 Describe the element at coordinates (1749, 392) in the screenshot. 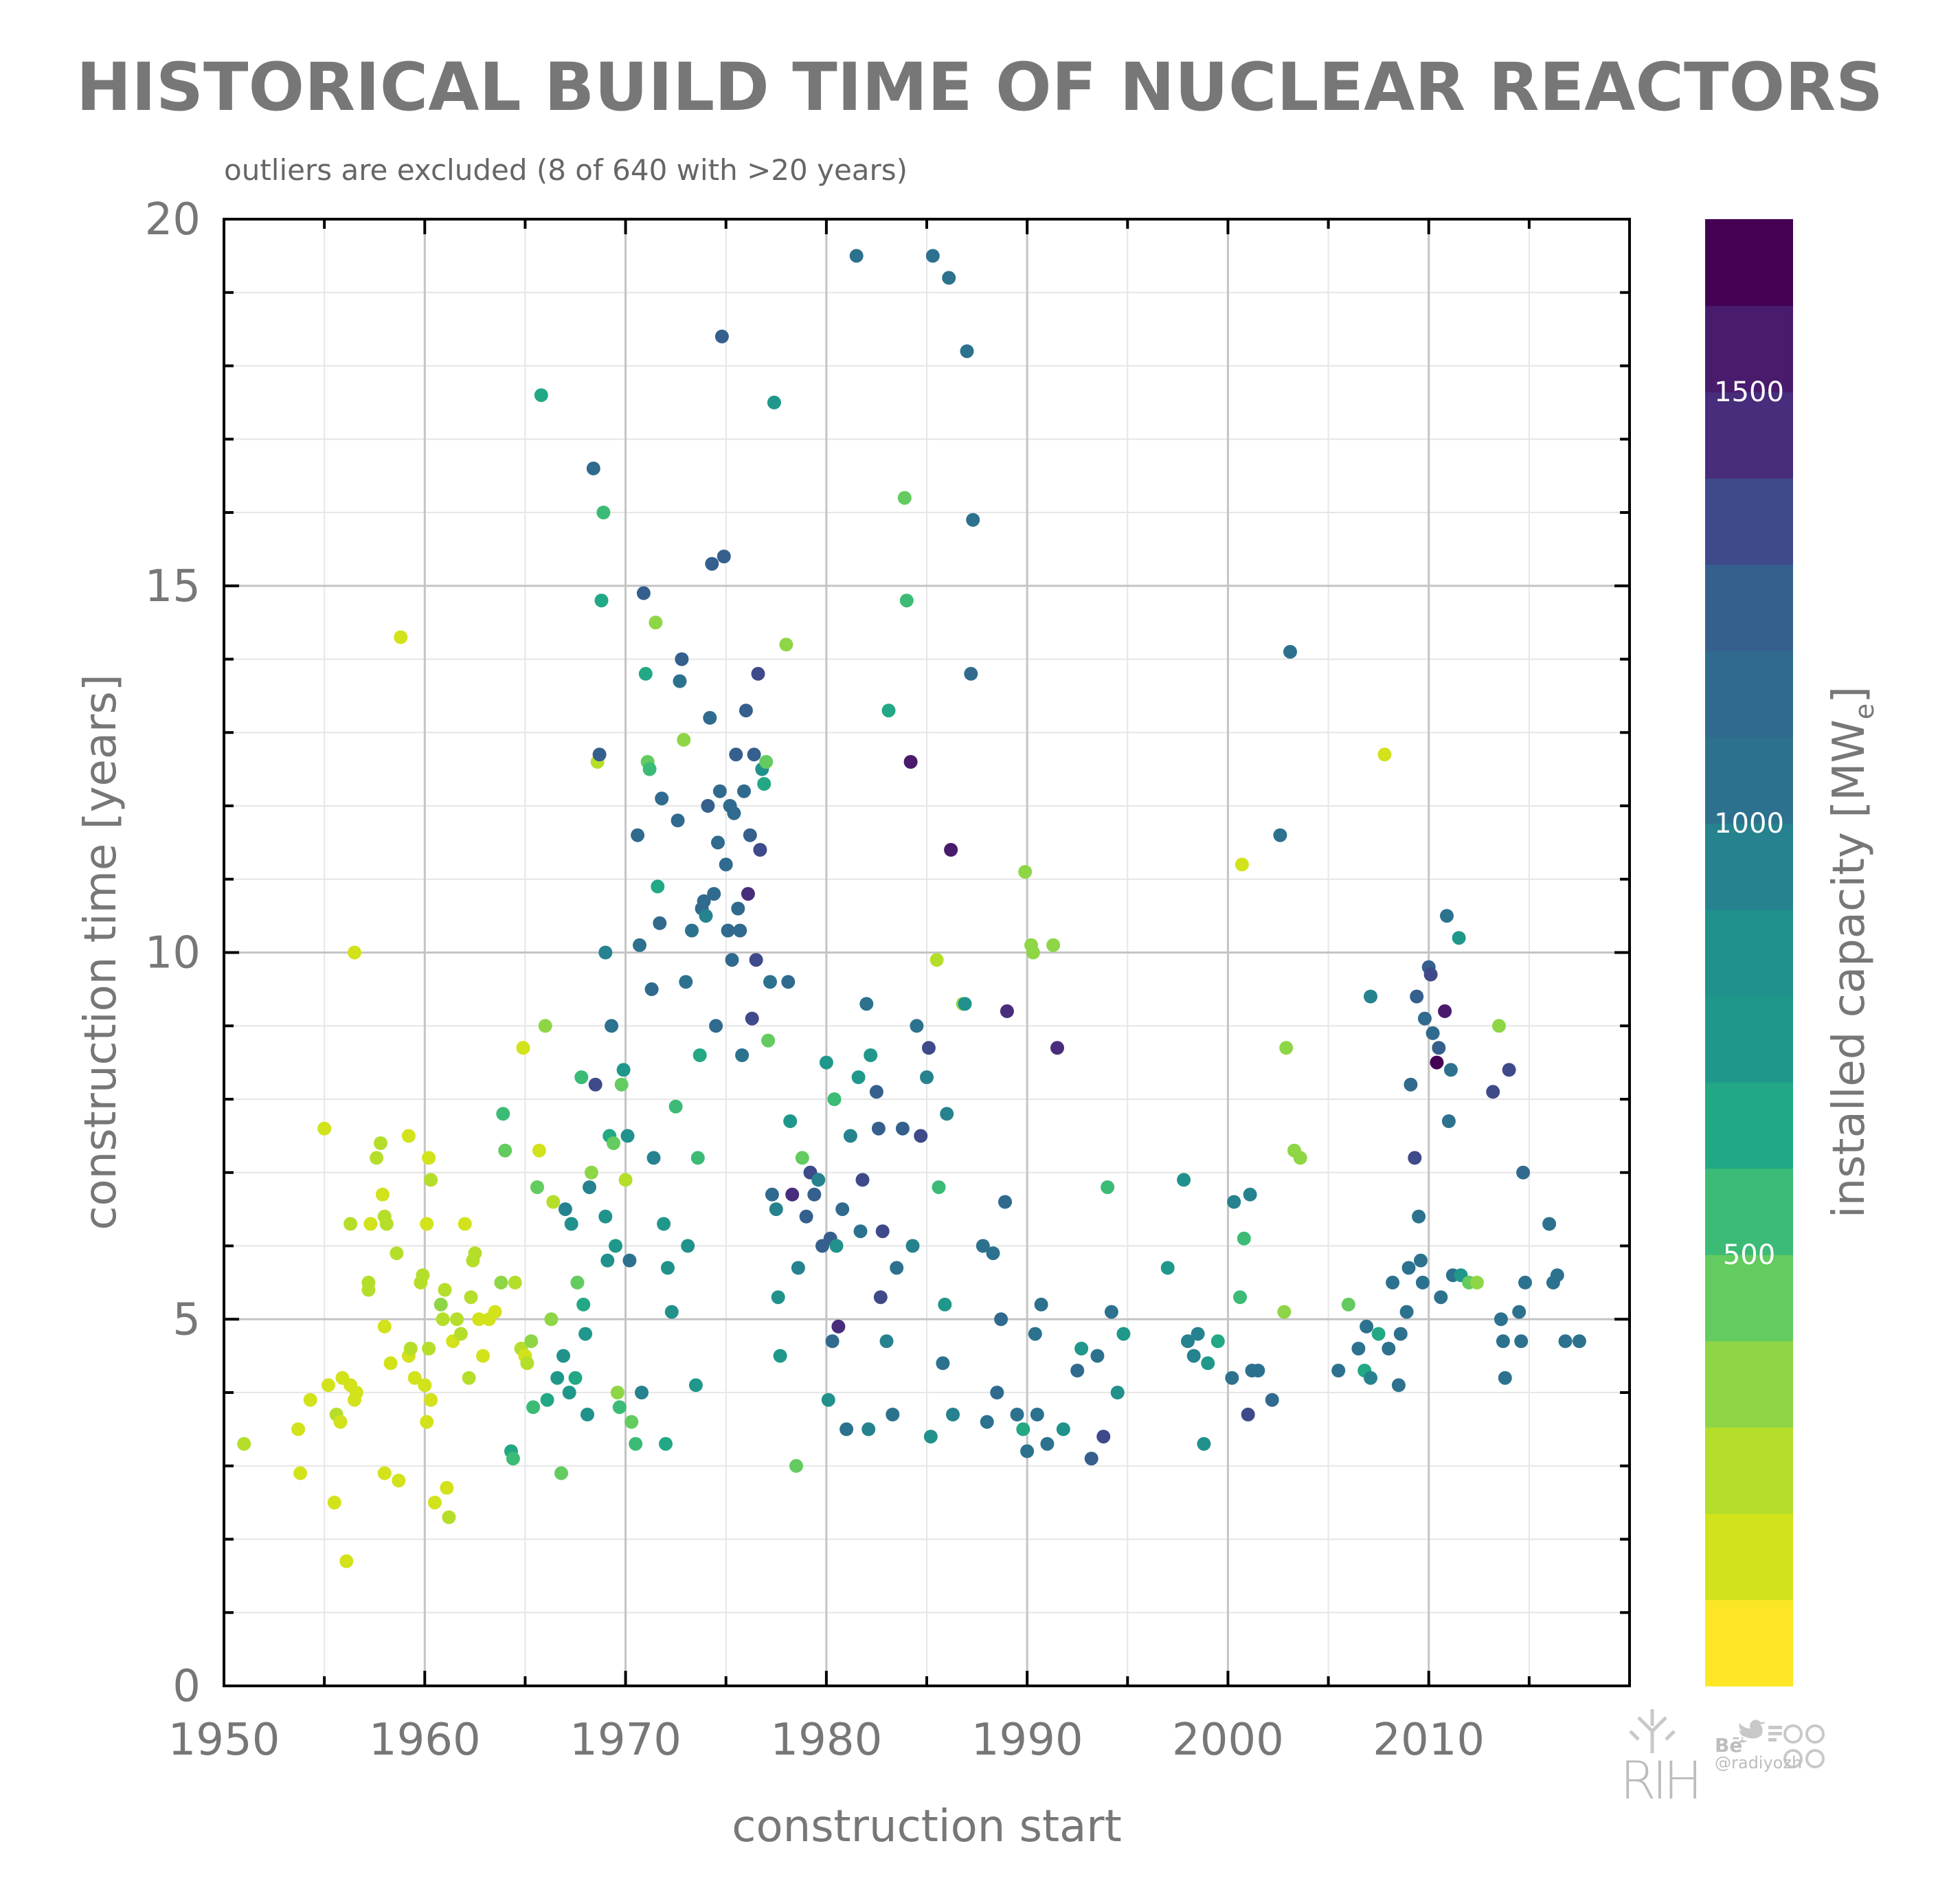

I see `colorbar-tick-label: 1500` at that location.